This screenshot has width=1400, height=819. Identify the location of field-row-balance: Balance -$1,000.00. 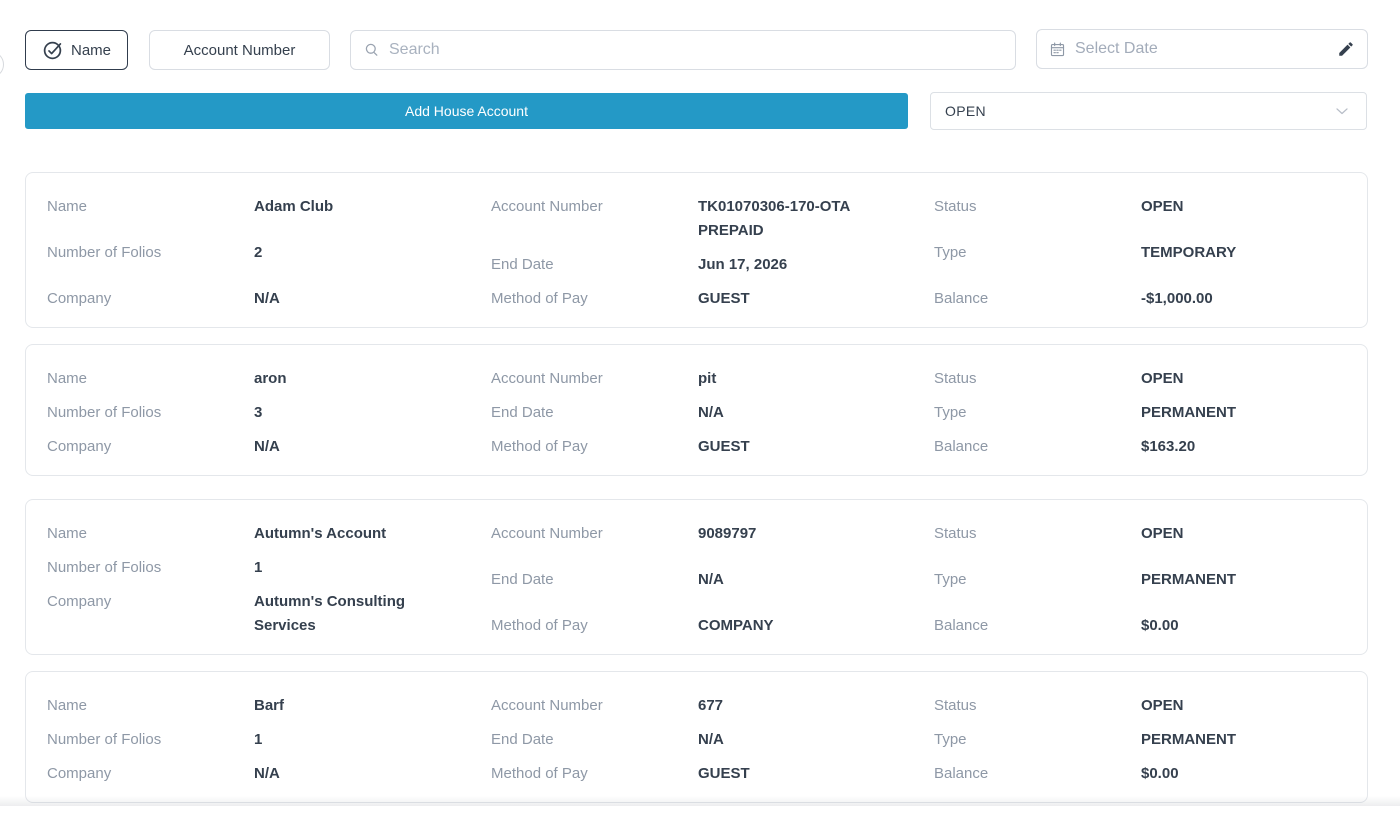
(1141, 299).